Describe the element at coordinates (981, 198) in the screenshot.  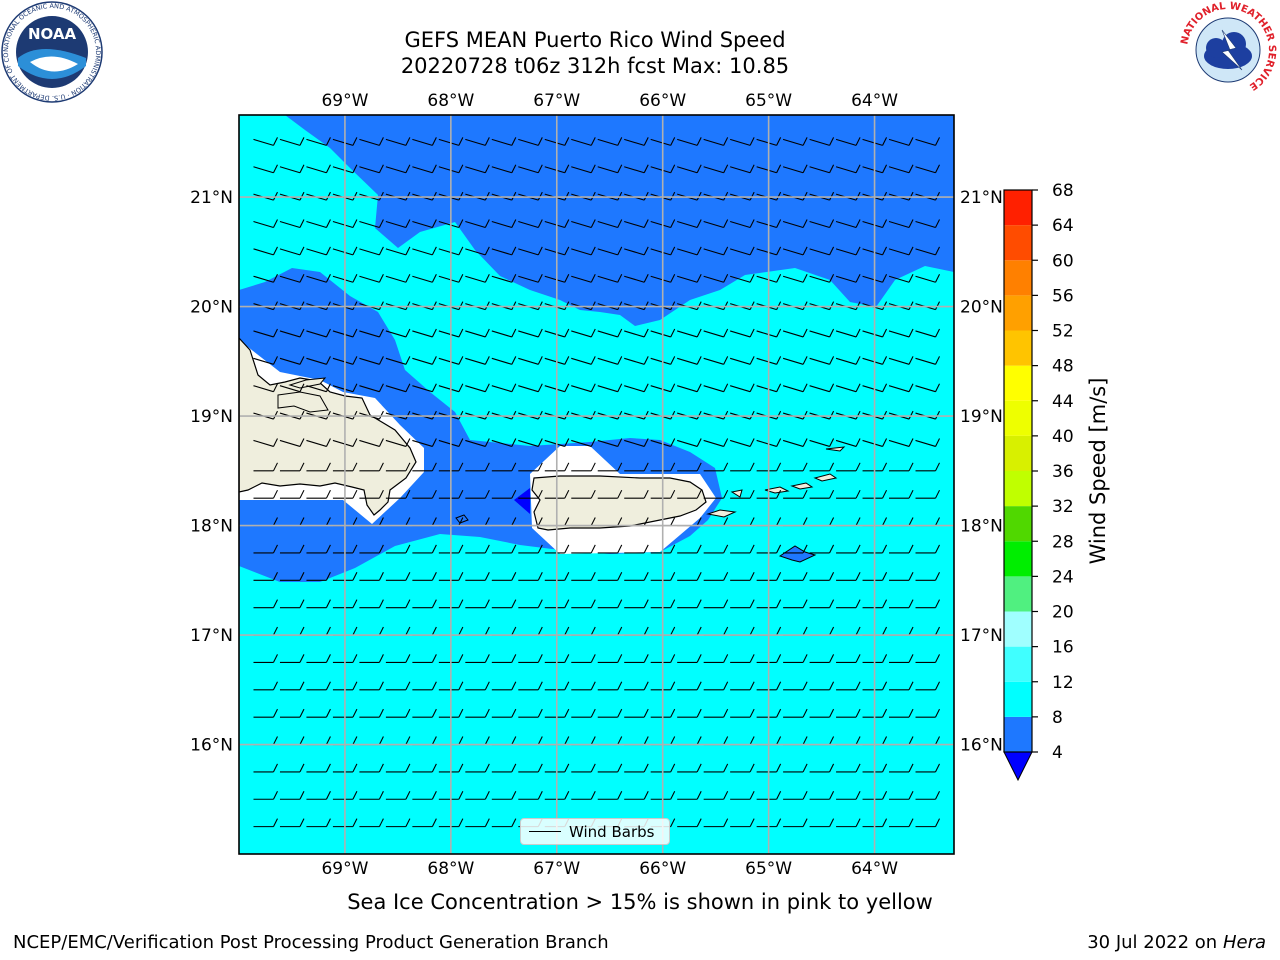
I see `lat-label-right-0: 21°N` at that location.